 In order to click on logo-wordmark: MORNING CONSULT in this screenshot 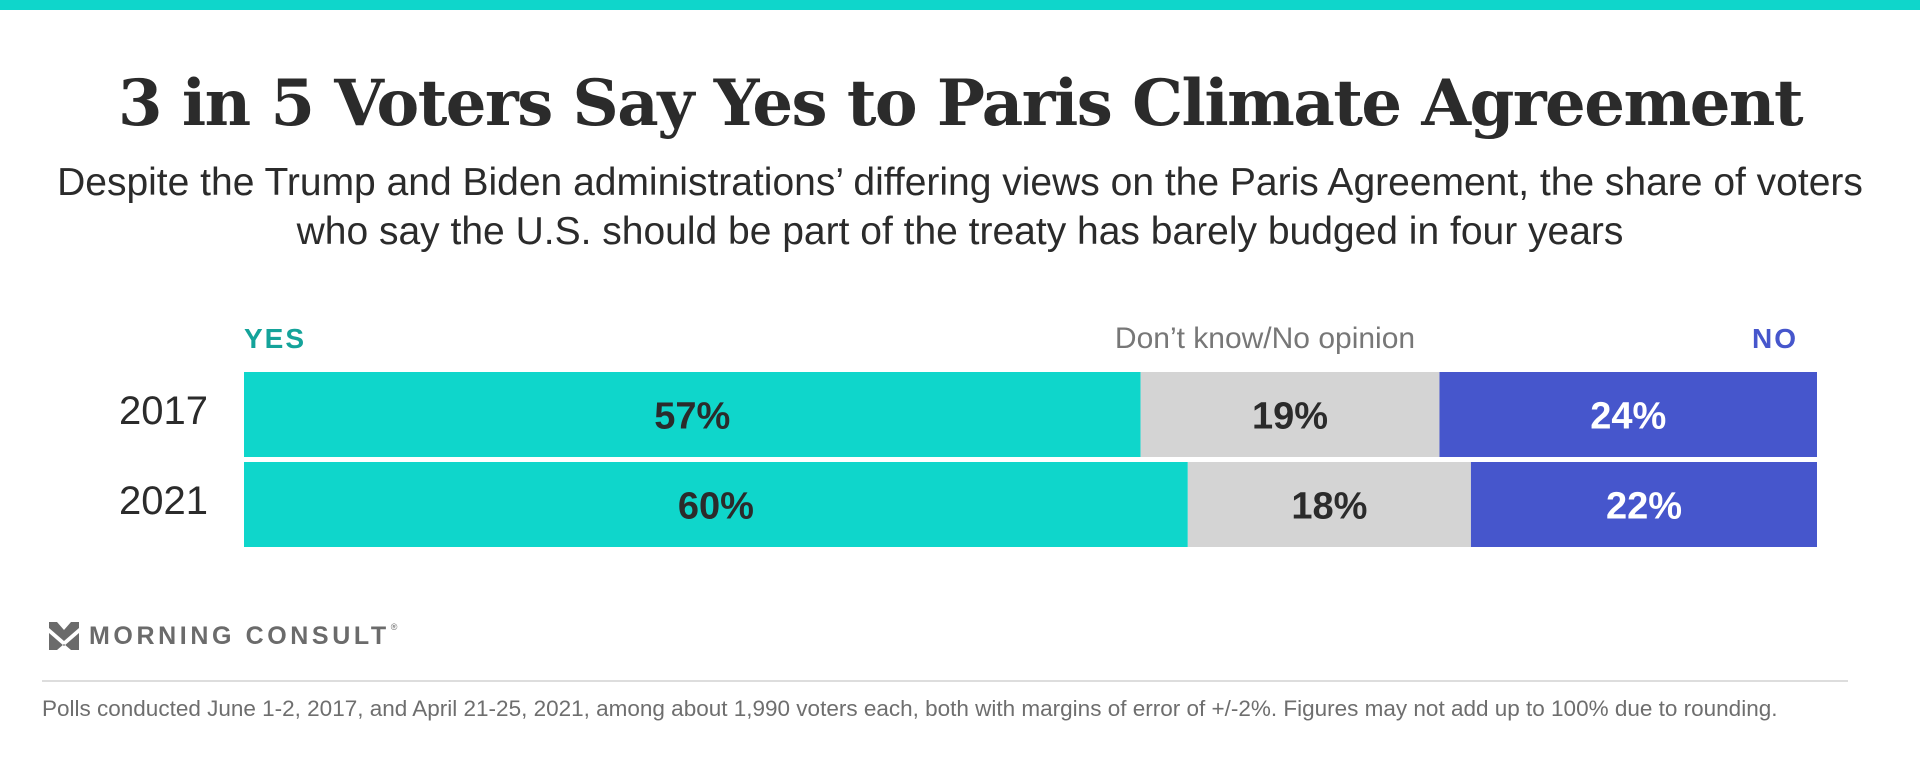, I will do `click(239, 635)`.